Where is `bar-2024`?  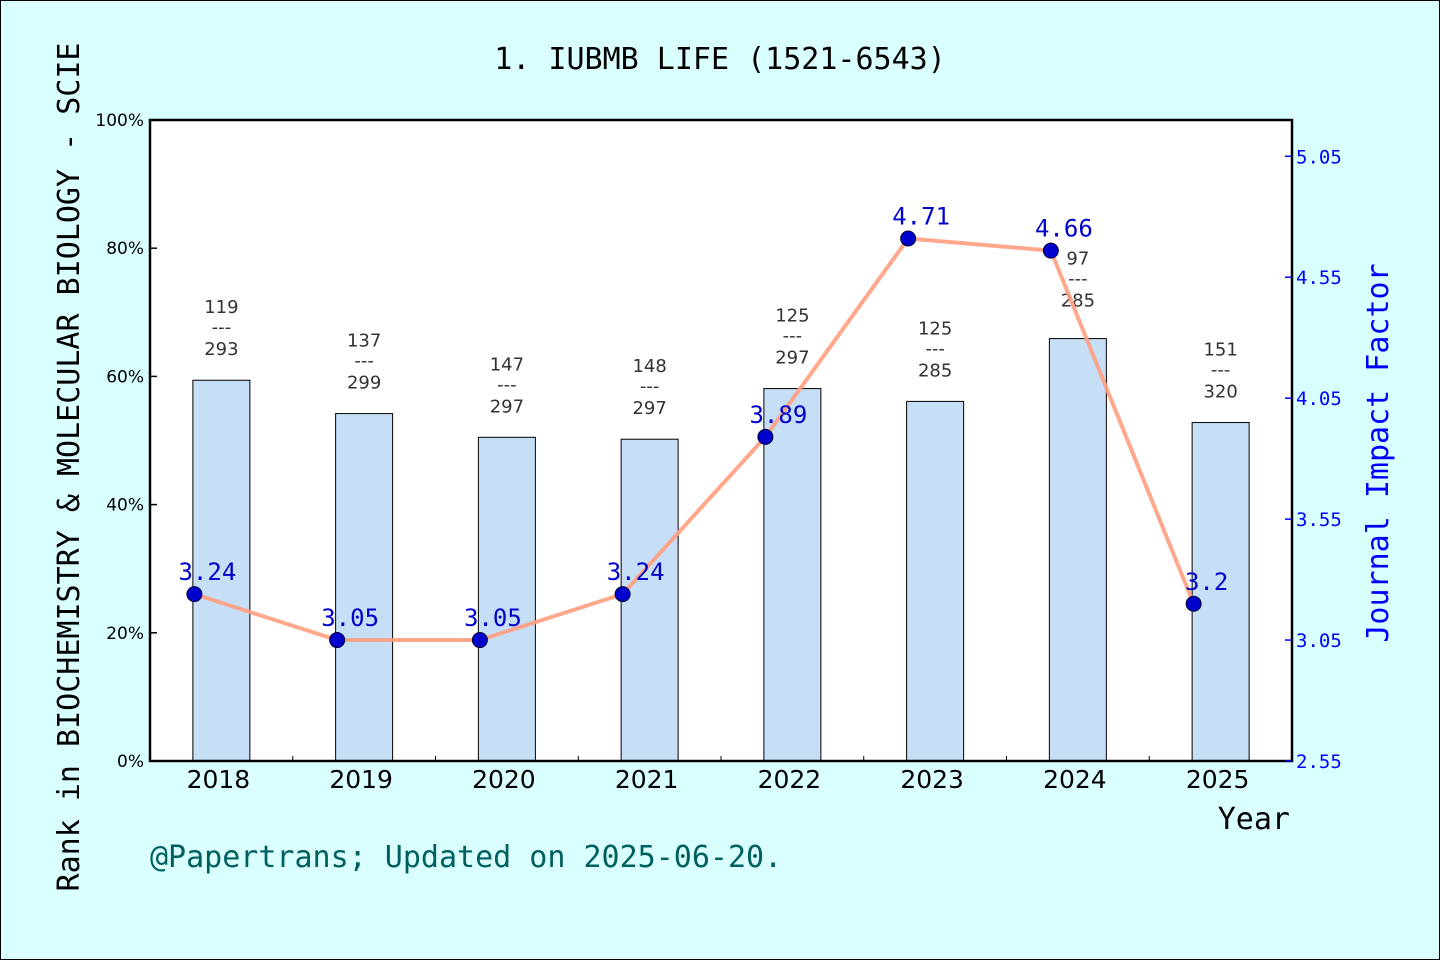 bar-2024 is located at coordinates (1077, 550).